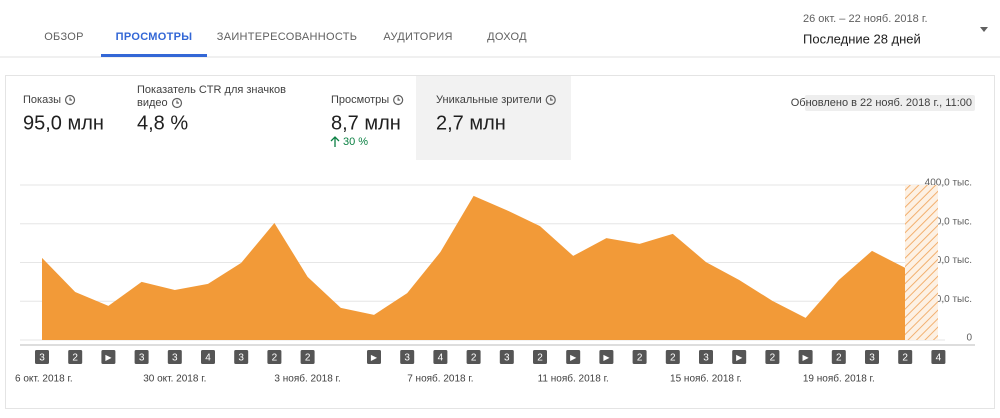 The image size is (1000, 418). What do you see at coordinates (211, 96) in the screenshot?
I see `metric-label: Показатель CTR для значков видео` at bounding box center [211, 96].